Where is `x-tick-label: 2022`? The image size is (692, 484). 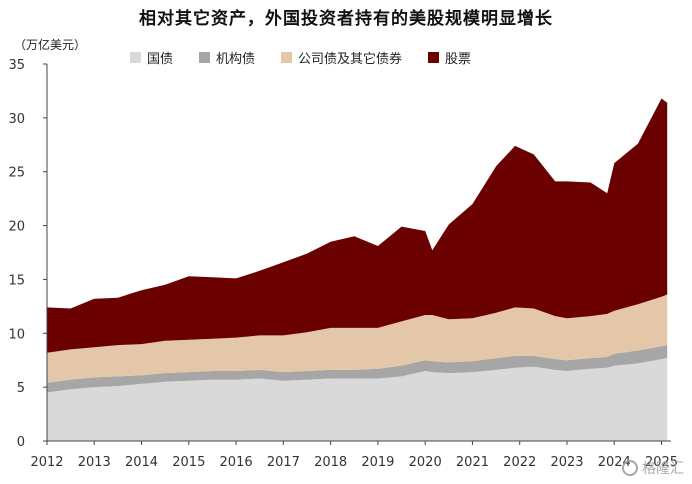
x-tick-label: 2022 is located at coordinates (519, 462).